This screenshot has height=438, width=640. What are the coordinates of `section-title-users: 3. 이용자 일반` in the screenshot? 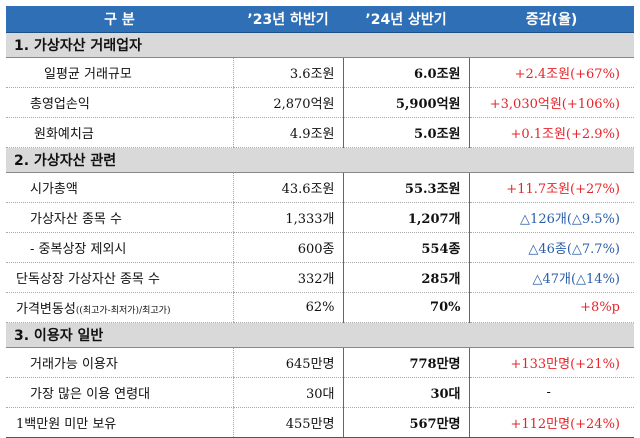 It's located at (320, 335).